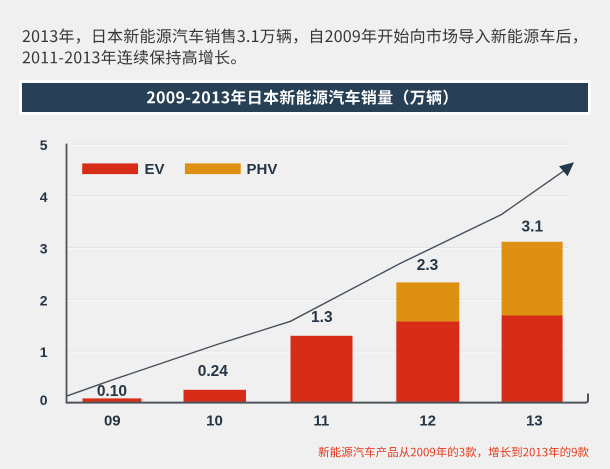 This screenshot has height=469, width=610. I want to click on svg-text: PHV, so click(262, 169).